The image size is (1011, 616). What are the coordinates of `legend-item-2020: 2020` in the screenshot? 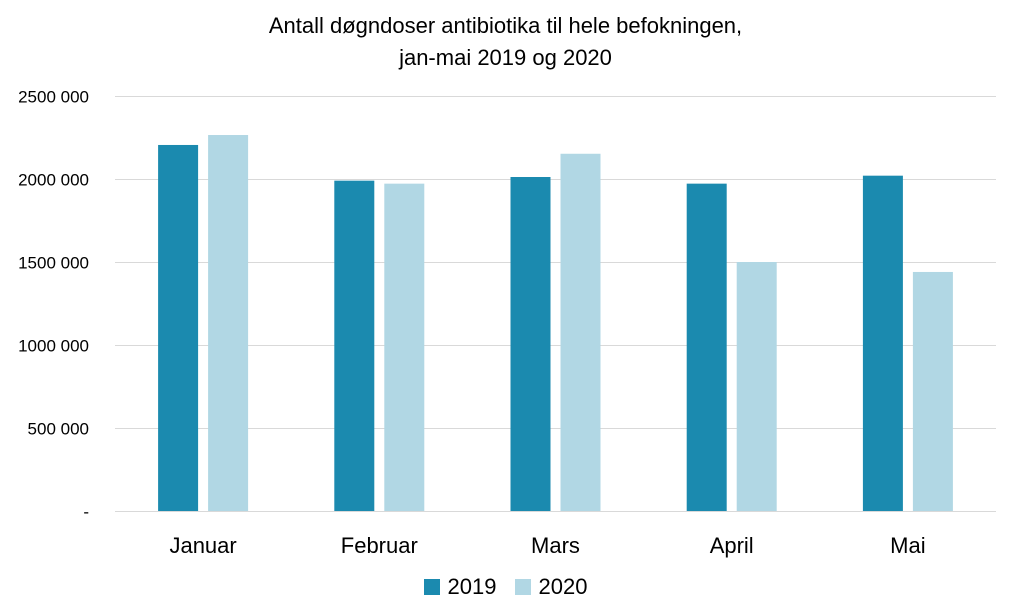 It's located at (551, 587).